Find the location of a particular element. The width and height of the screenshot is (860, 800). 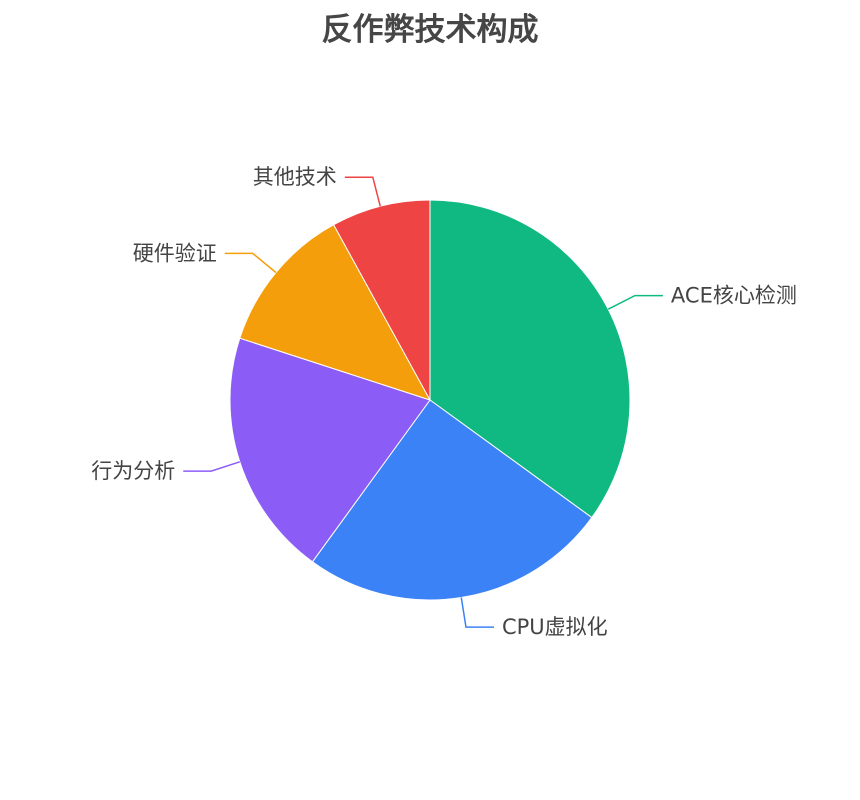

slice-label: CPU虚拟化 is located at coordinates (555, 627).